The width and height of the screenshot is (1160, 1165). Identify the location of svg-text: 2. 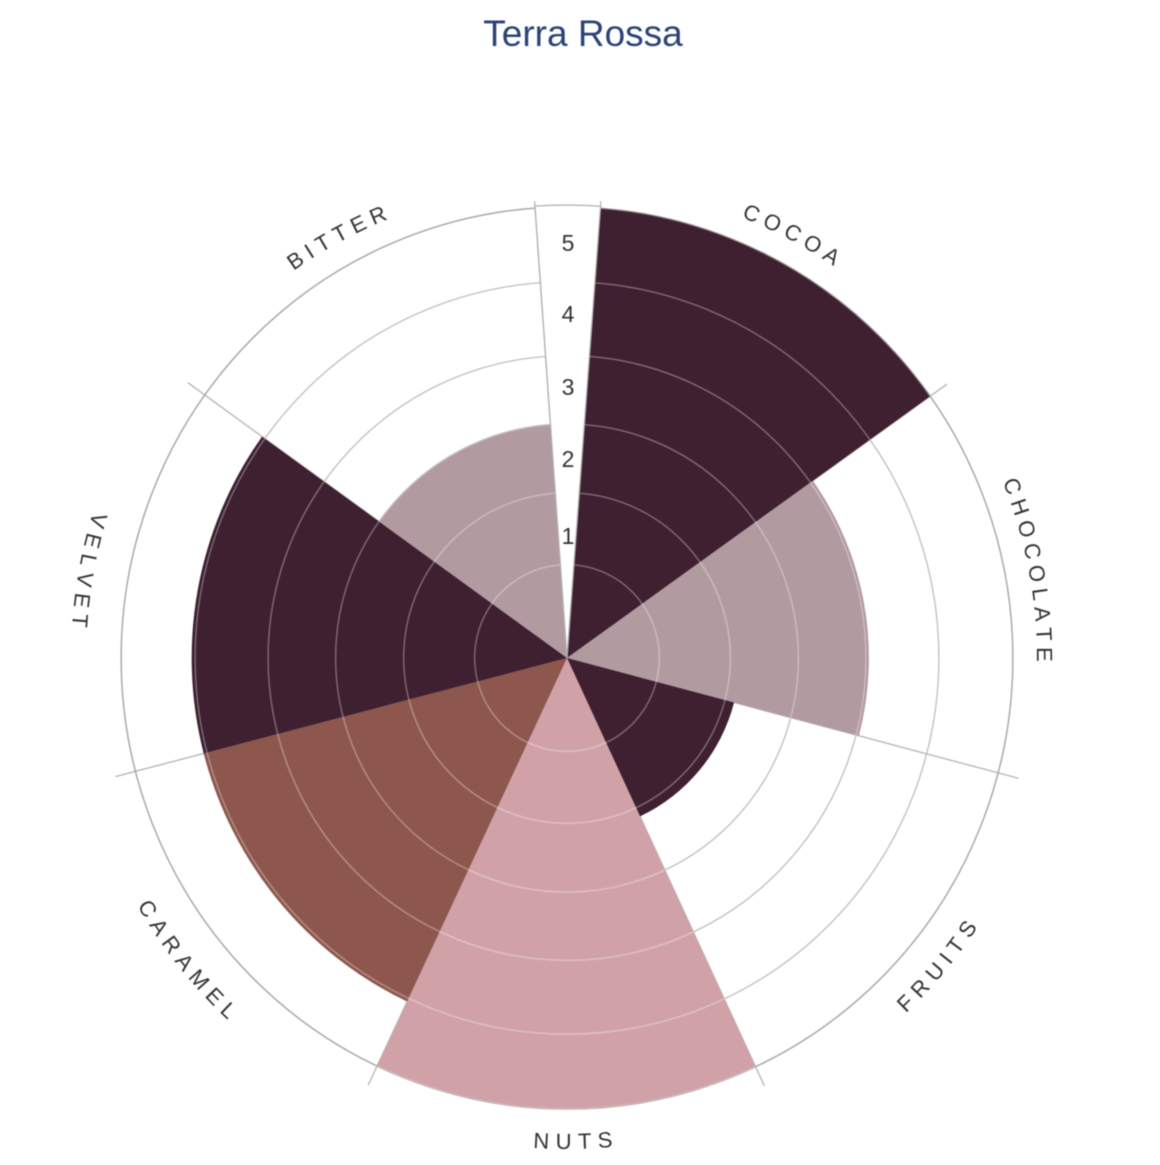
(568, 459).